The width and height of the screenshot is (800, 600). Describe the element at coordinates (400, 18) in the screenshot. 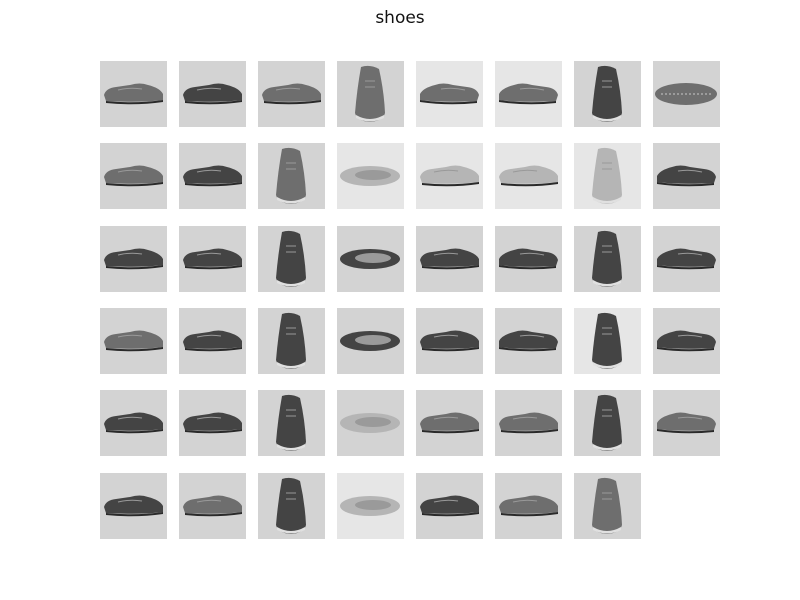

I see `figure-title: shoes` at that location.